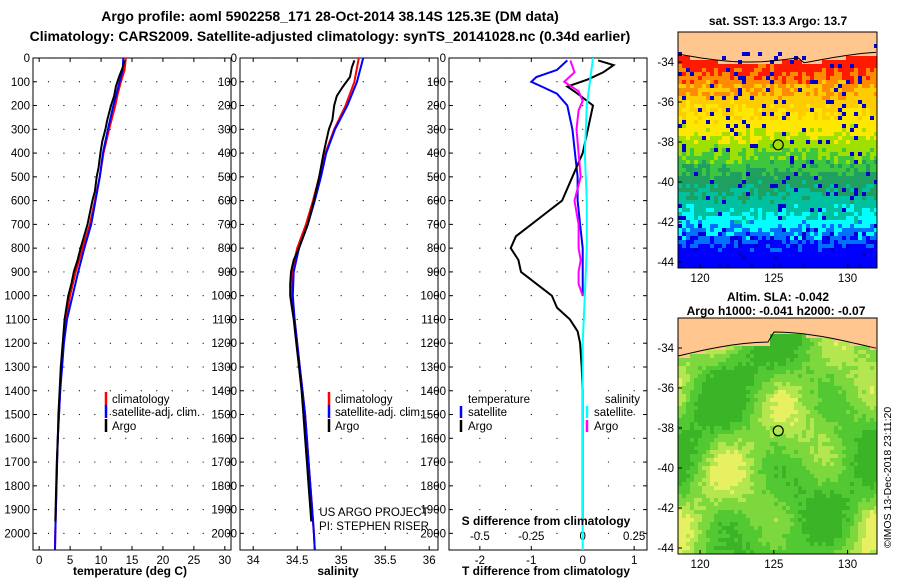 The width and height of the screenshot is (900, 580). What do you see at coordinates (224, 297) in the screenshot?
I see `depth-tick-label: 1000` at bounding box center [224, 297].